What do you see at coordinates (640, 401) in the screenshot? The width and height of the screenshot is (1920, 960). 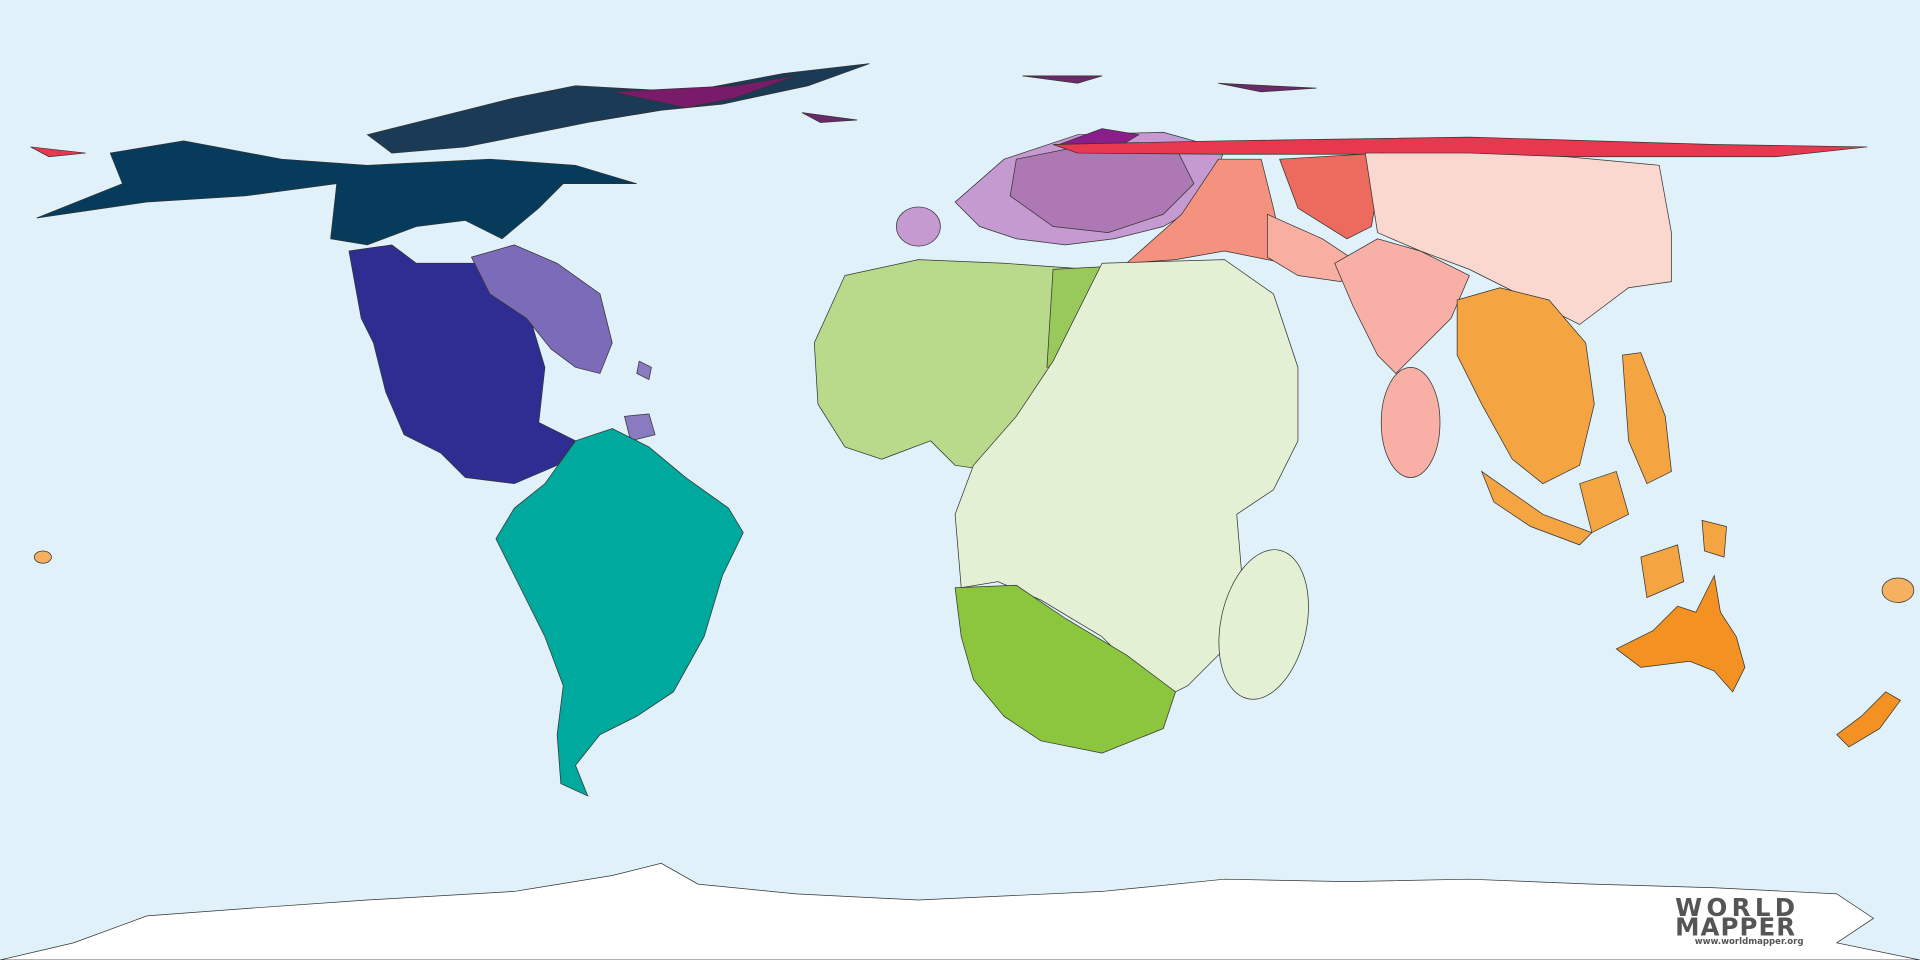 I see `caribbean-islands` at bounding box center [640, 401].